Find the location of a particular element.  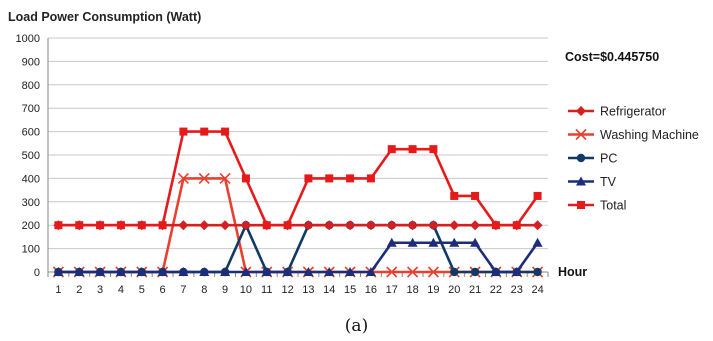

y-tick-label: 200 is located at coordinates (31, 226).